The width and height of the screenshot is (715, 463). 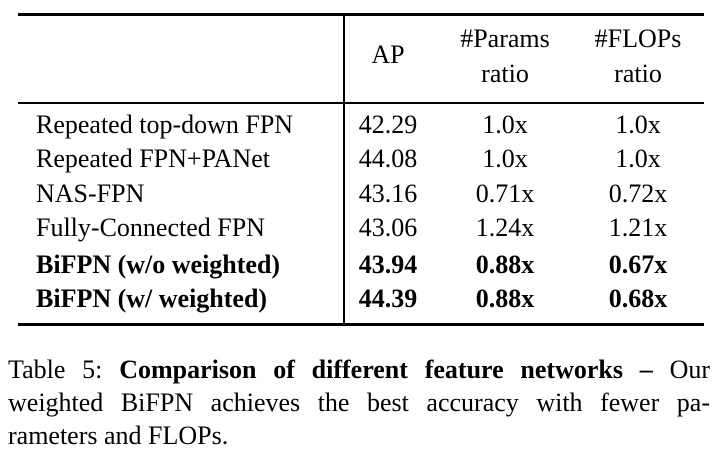 I want to click on row-method: BiFPN (w/o weighted), so click(x=158, y=264).